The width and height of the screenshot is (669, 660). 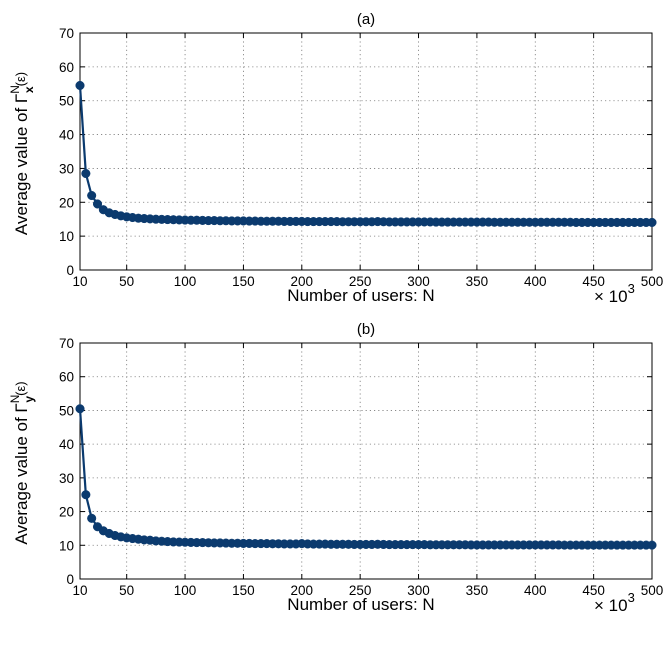 What do you see at coordinates (29, 89) in the screenshot?
I see `y-label-subscript: x` at bounding box center [29, 89].